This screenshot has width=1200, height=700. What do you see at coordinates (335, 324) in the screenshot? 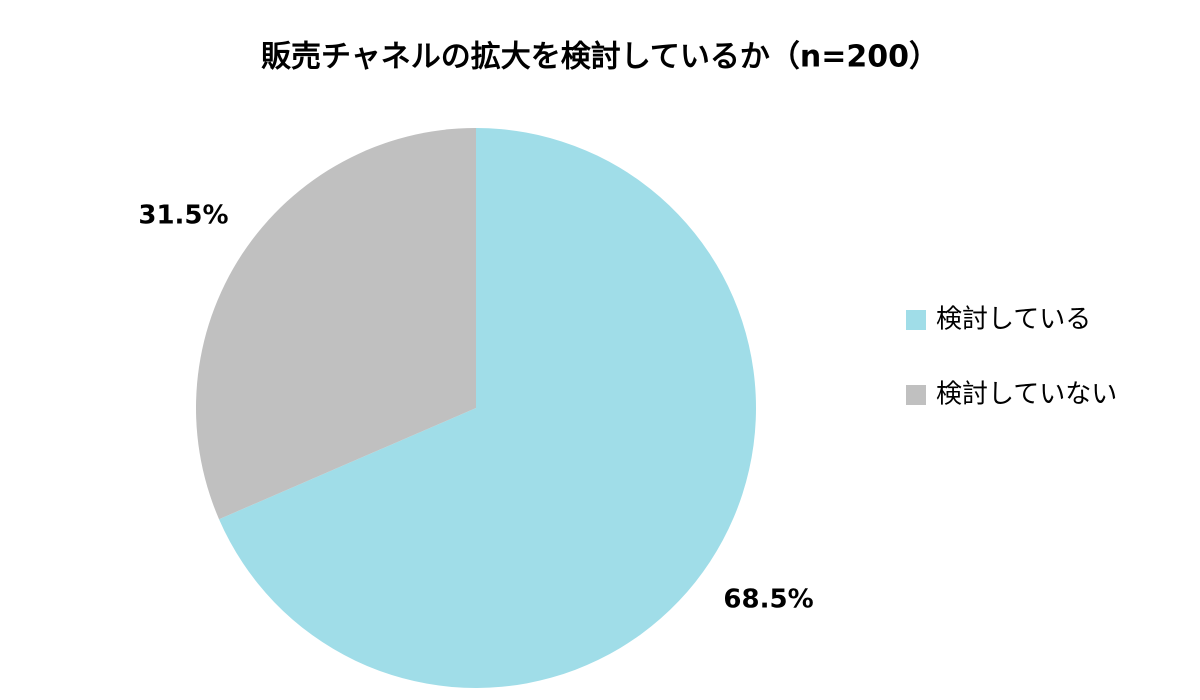
I see `pie-slice` at bounding box center [335, 324].